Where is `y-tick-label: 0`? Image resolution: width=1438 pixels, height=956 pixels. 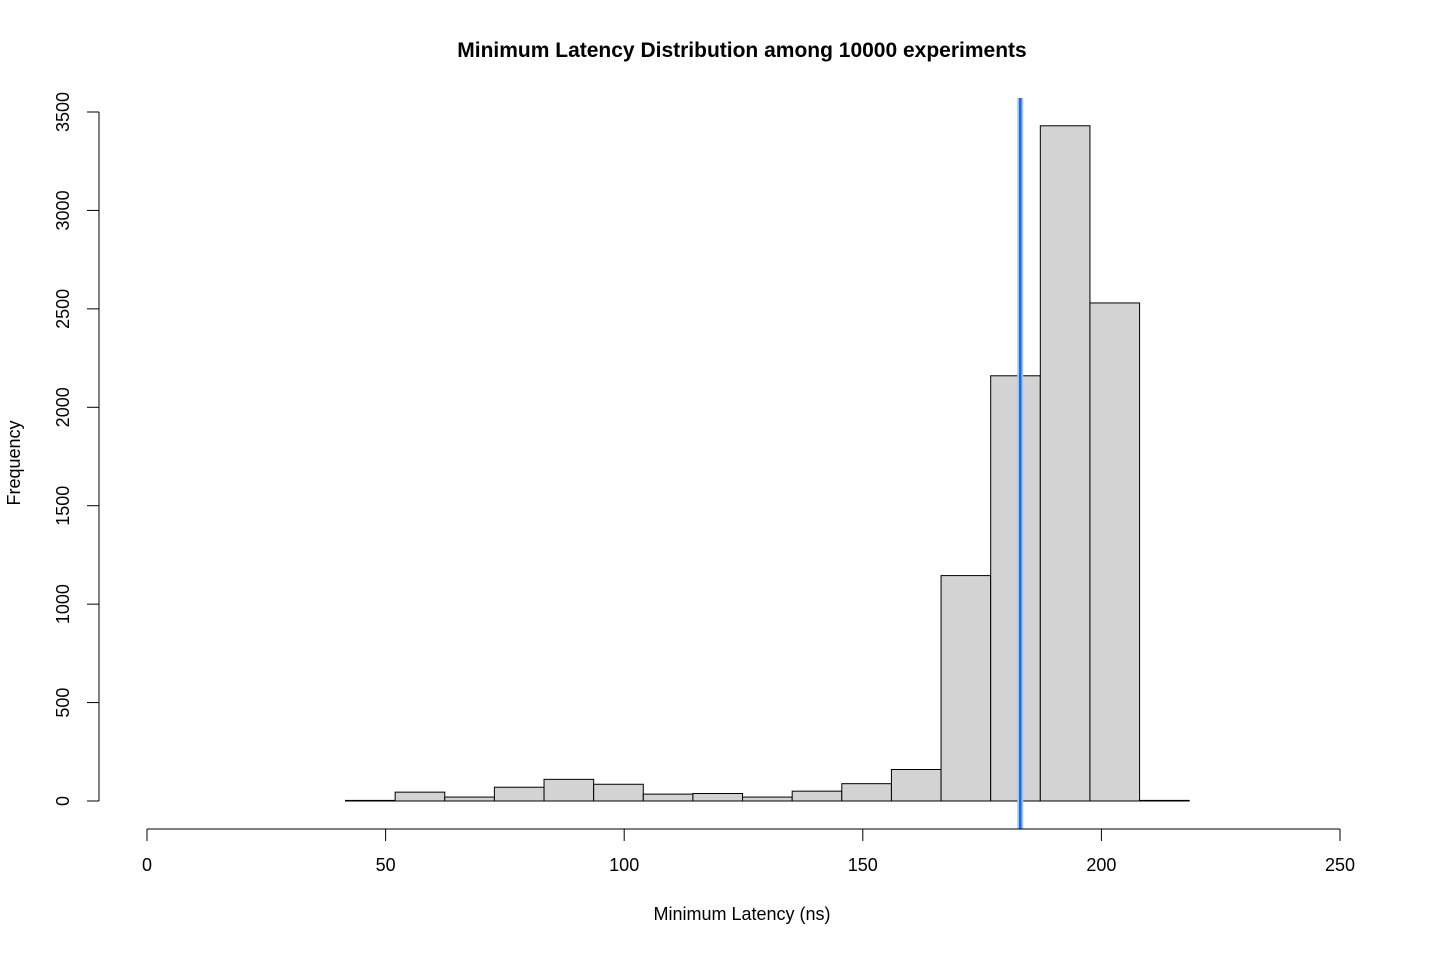
y-tick-label: 0 is located at coordinates (63, 801).